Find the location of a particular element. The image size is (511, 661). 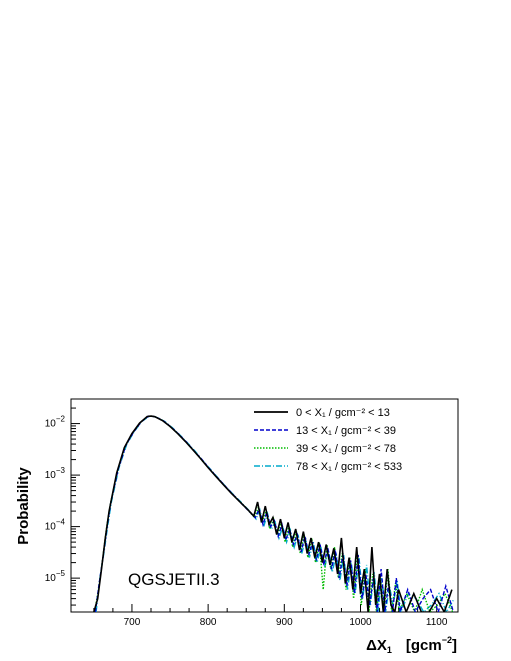

x-tick-label: 1000 is located at coordinates (360, 622).